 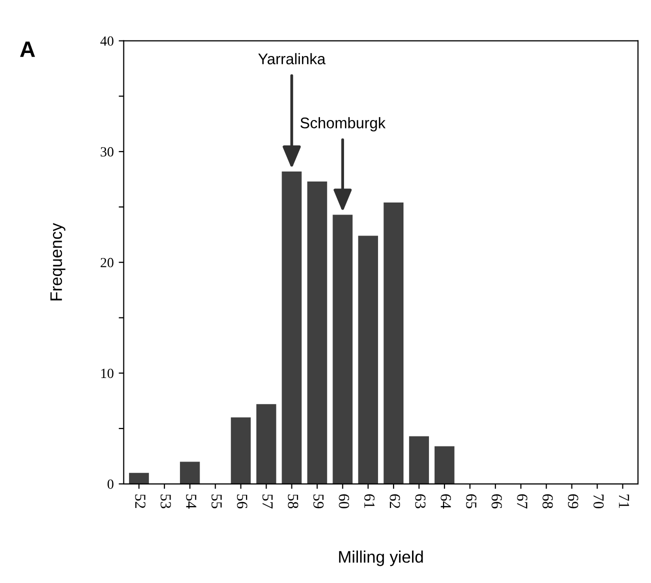 I want to click on y-tick-label: 30, so click(x=107, y=152).